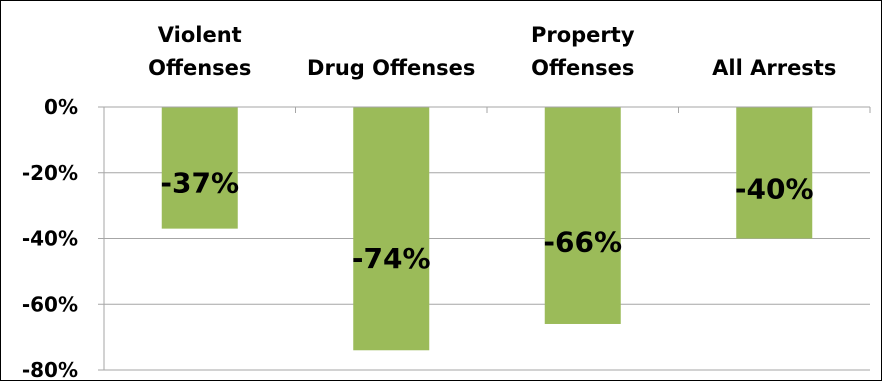  Describe the element at coordinates (391, 258) in the screenshot. I see `data-label: -74%` at that location.